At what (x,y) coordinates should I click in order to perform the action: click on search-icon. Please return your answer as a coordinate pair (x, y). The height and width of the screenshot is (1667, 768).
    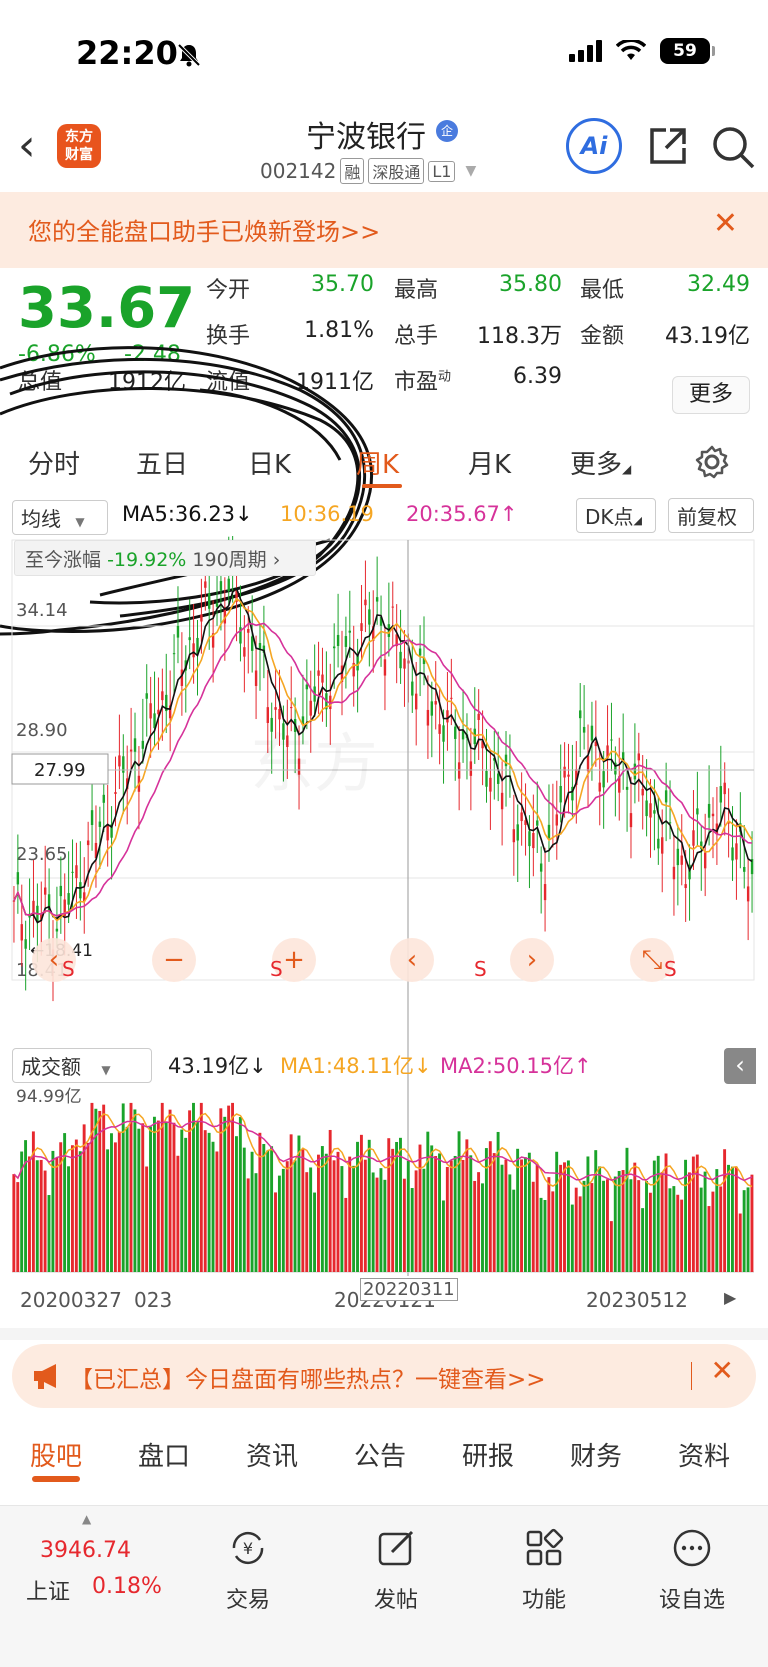
    Looking at the image, I should click on (733, 147).